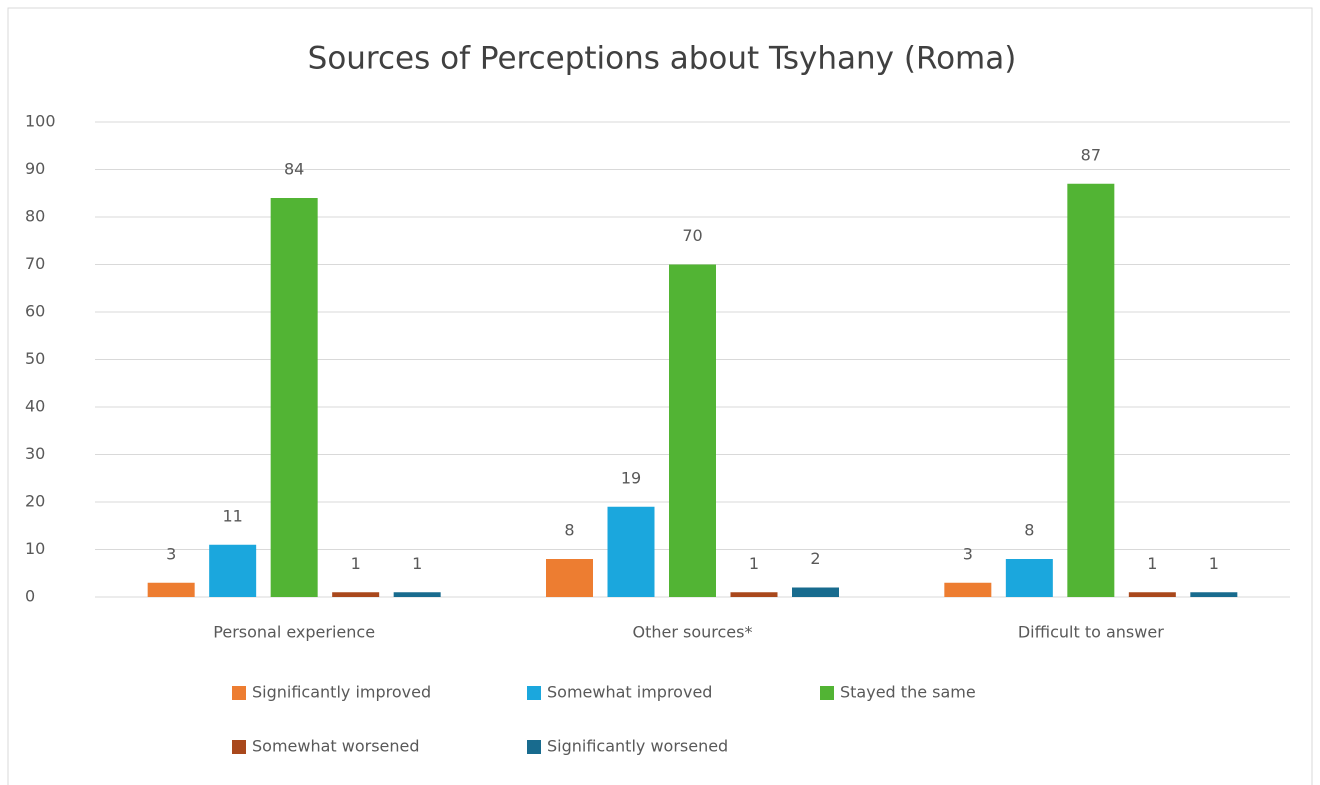 This screenshot has width=1320, height=785. I want to click on value-label: 84, so click(294, 169).